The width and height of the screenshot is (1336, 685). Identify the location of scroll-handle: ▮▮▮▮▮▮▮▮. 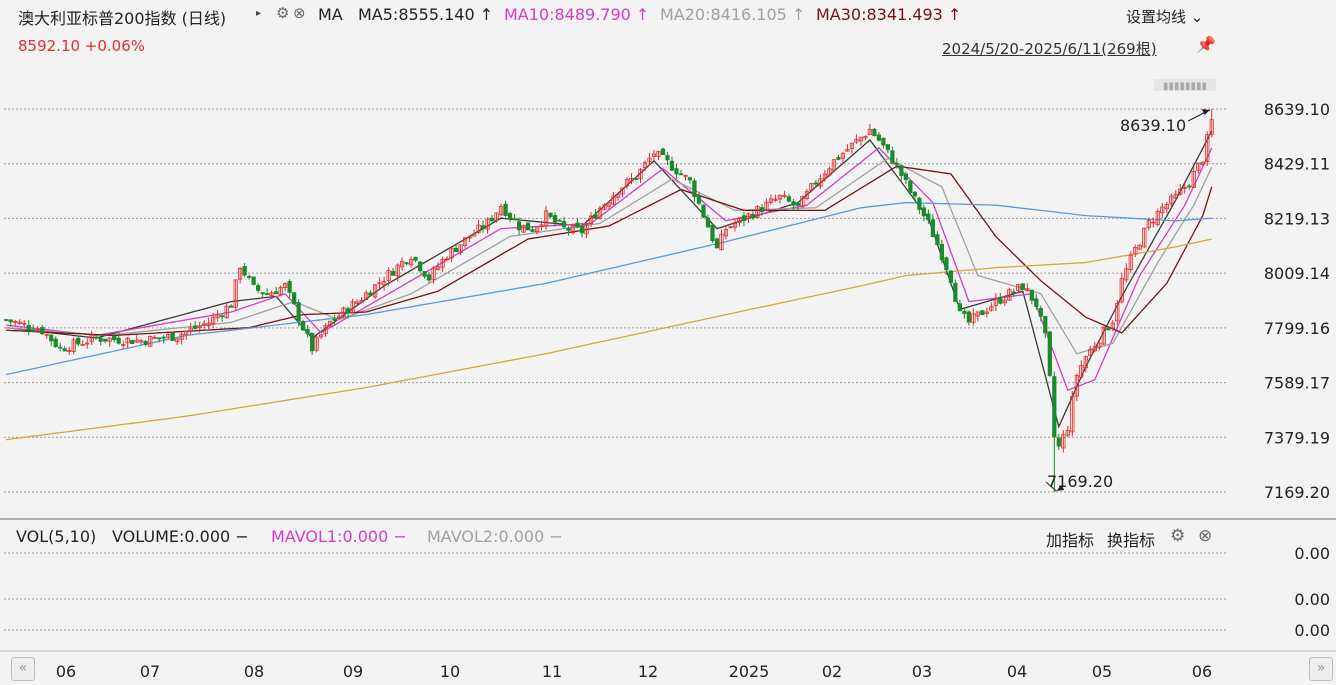
(1185, 85).